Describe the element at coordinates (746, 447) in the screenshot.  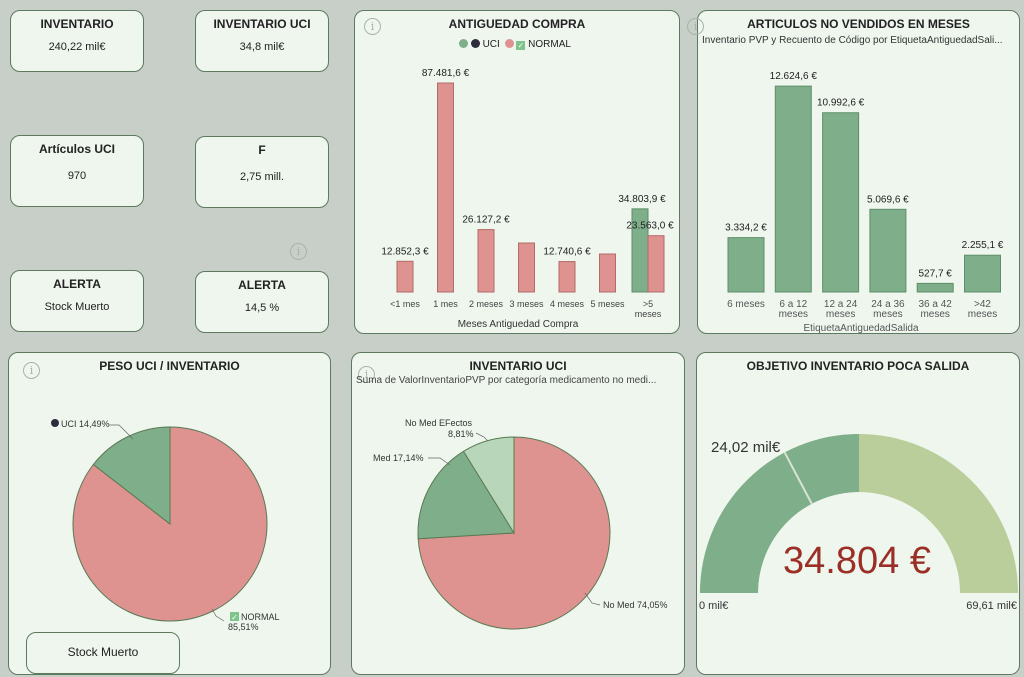
I see `gauge-target-label: 24,02 mil€` at that location.